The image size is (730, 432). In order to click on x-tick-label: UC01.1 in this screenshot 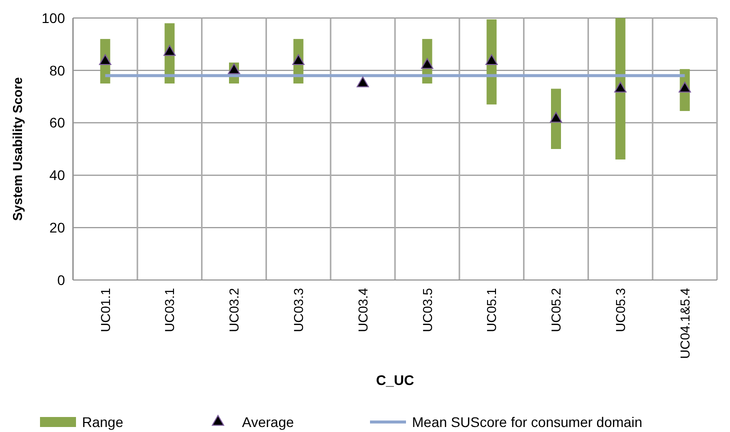, I will do `click(105, 310)`.